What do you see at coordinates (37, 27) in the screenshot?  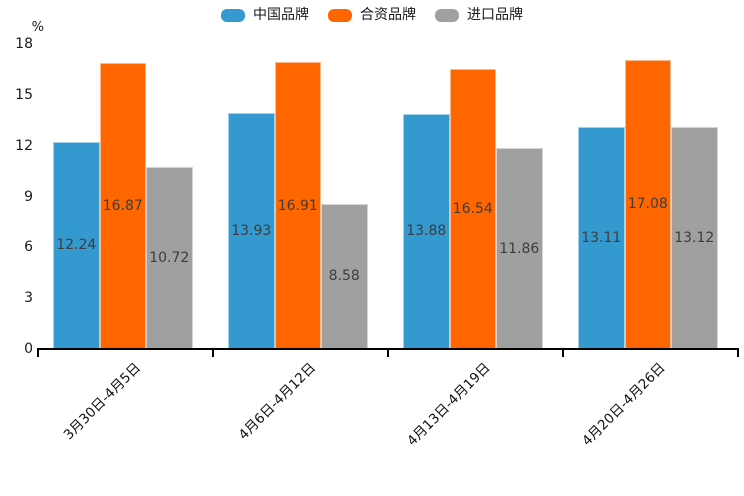 I see `y-axis-unit-label: %` at bounding box center [37, 27].